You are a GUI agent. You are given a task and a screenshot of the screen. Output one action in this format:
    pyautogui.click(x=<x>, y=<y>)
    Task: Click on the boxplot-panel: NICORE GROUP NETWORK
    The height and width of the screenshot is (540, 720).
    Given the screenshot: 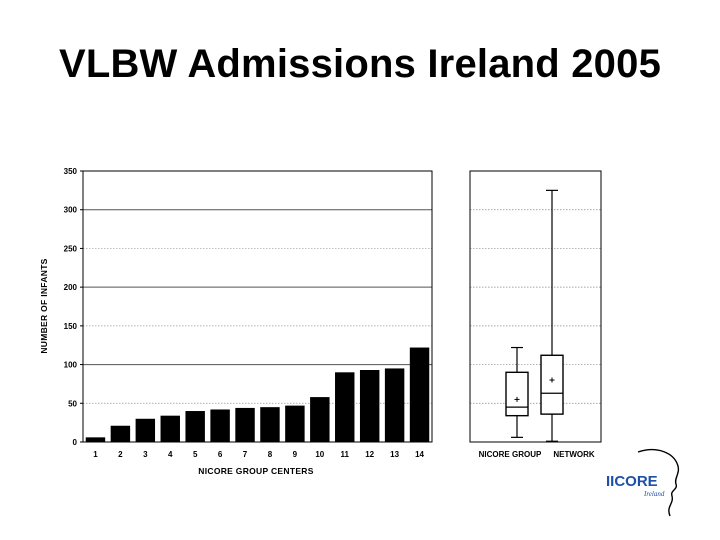 What is the action you would take?
    pyautogui.click(x=535, y=314)
    